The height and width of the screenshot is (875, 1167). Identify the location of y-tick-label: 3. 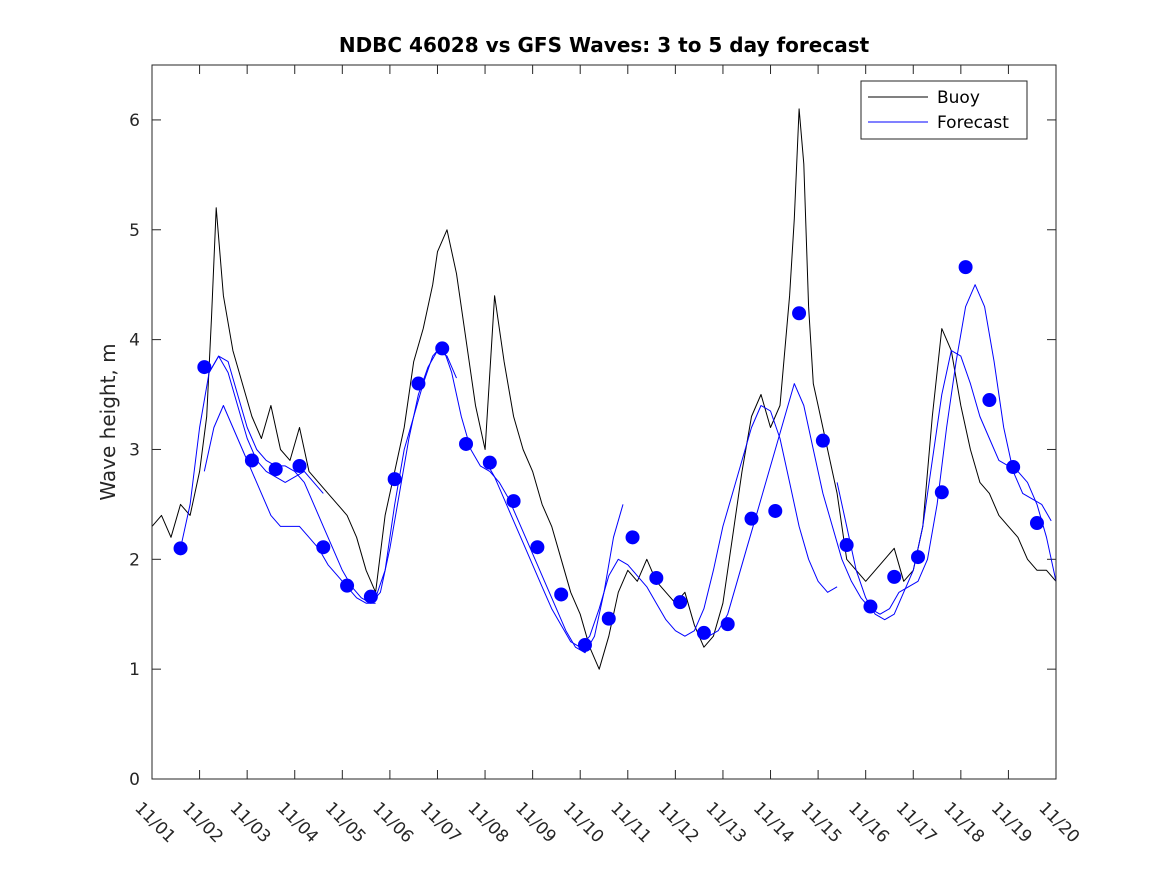
(134, 450).